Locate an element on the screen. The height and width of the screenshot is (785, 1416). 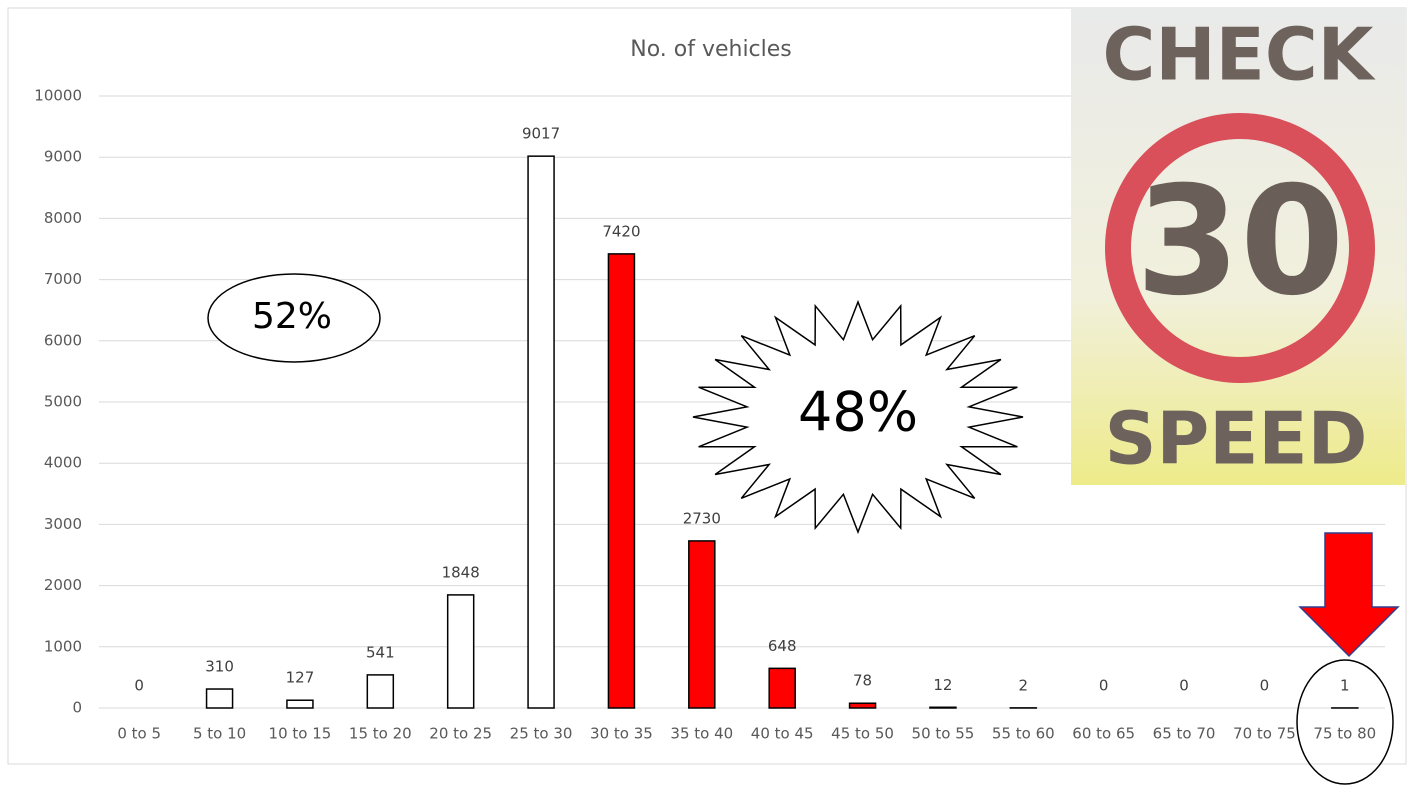
x-tick-label: 60 to 65 is located at coordinates (1103, 734).